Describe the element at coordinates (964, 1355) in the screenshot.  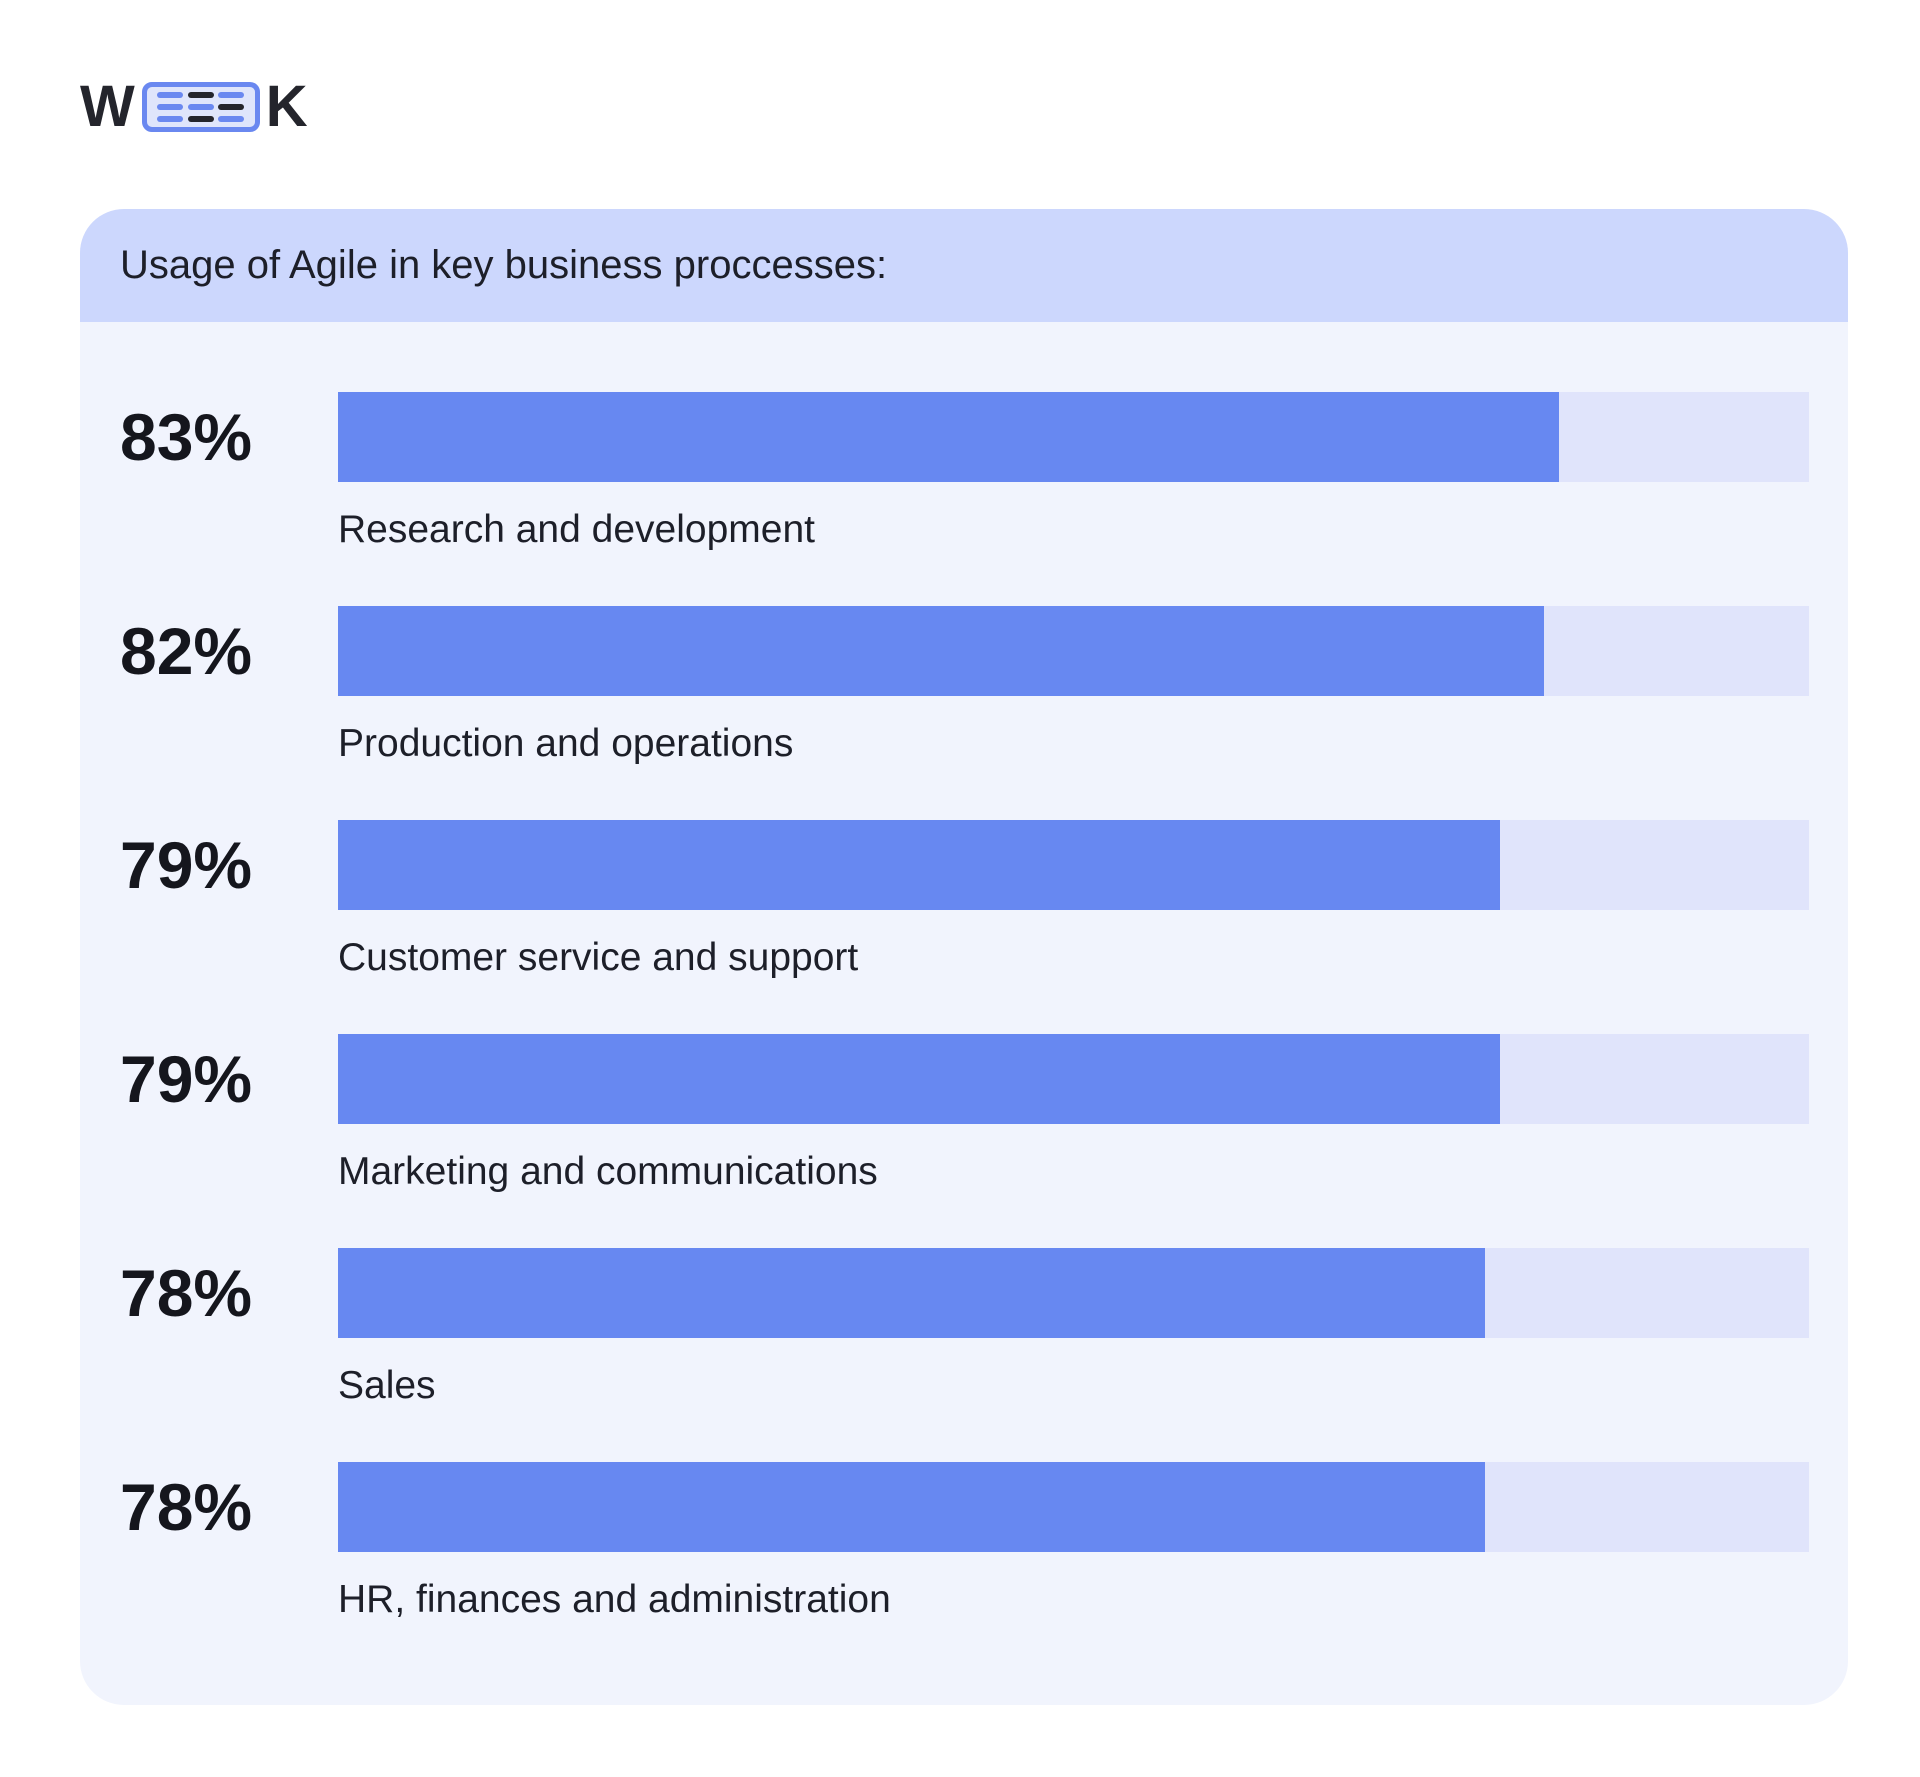
I see `bar-row: 78% Sales` at that location.